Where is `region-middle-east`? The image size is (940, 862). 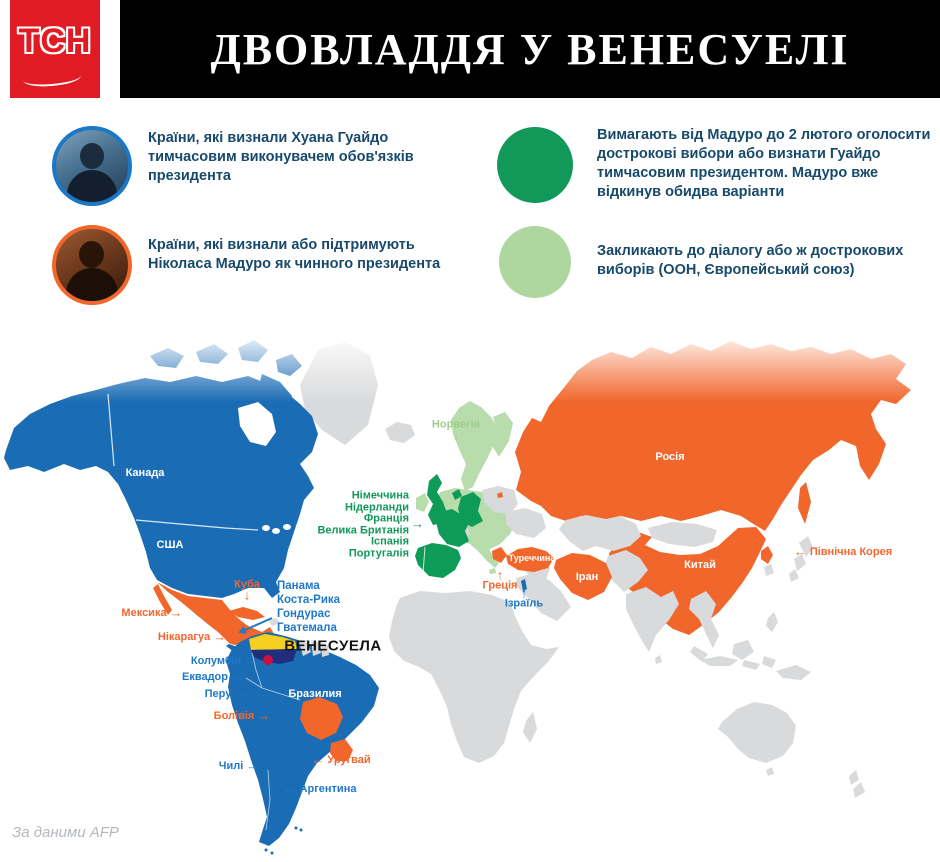
region-middle-east is located at coordinates (543, 590).